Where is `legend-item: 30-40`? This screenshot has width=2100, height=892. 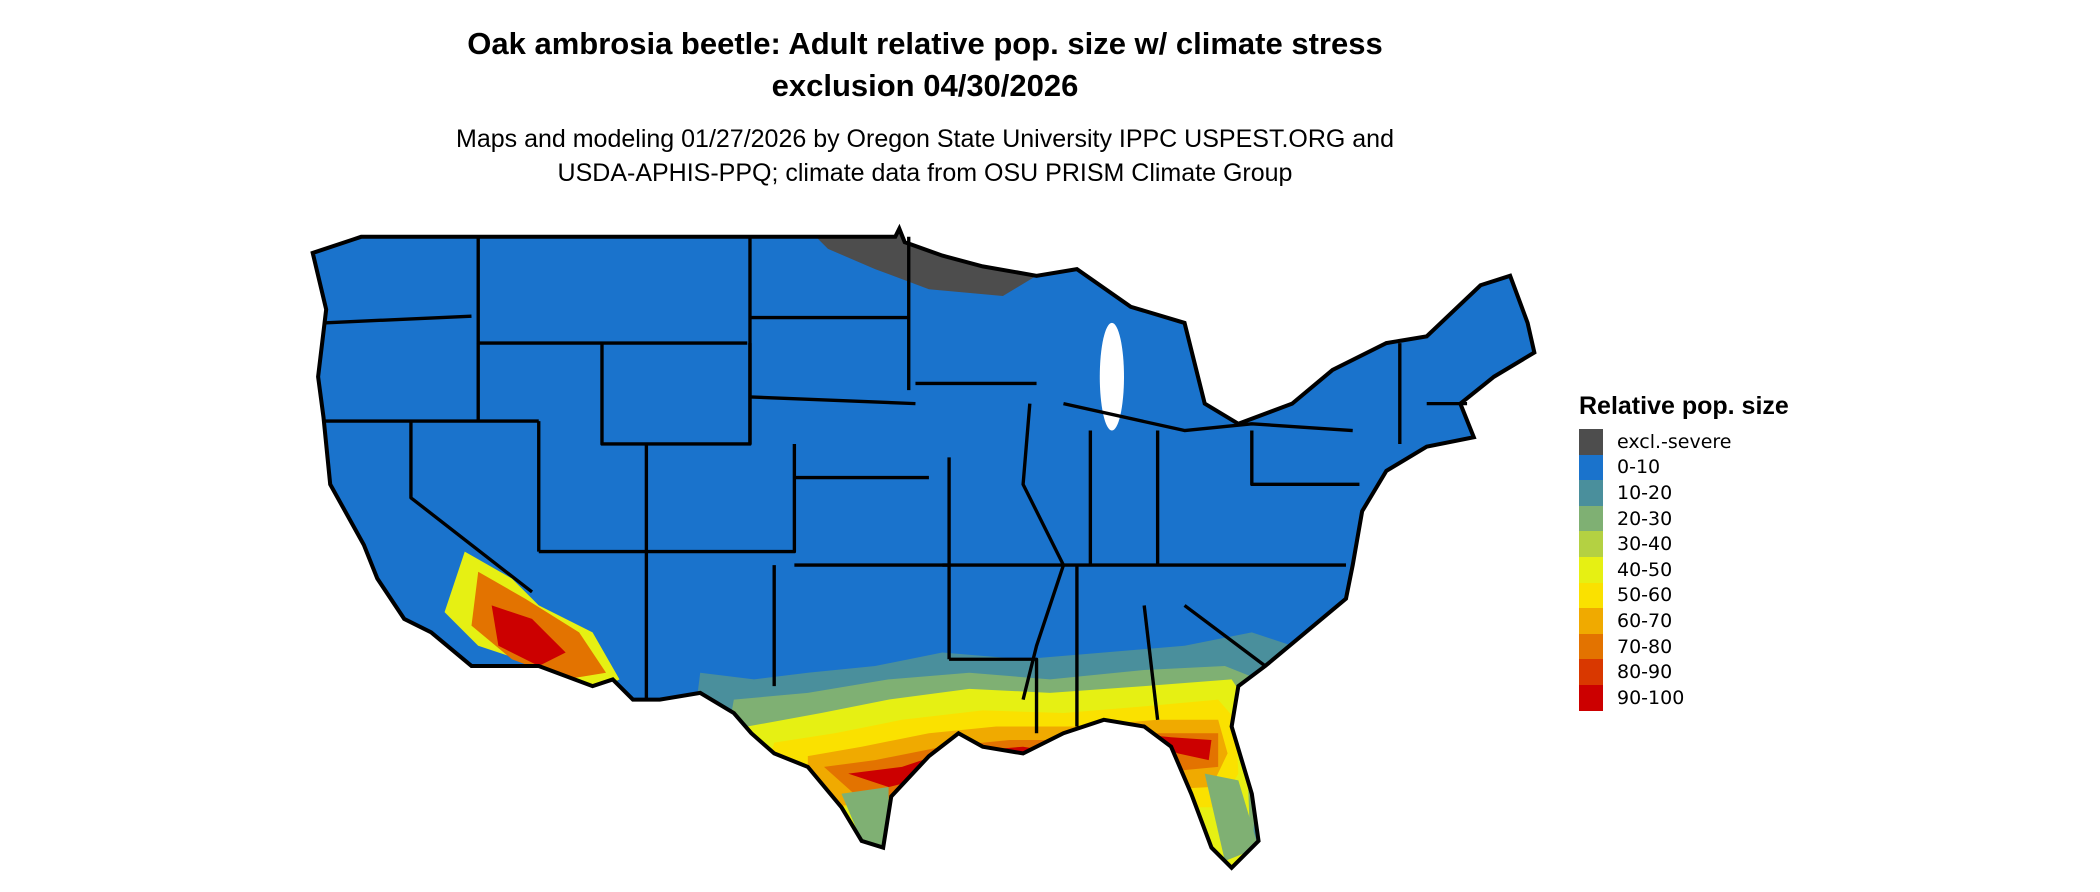 legend-item: 30-40 is located at coordinates (1684, 544).